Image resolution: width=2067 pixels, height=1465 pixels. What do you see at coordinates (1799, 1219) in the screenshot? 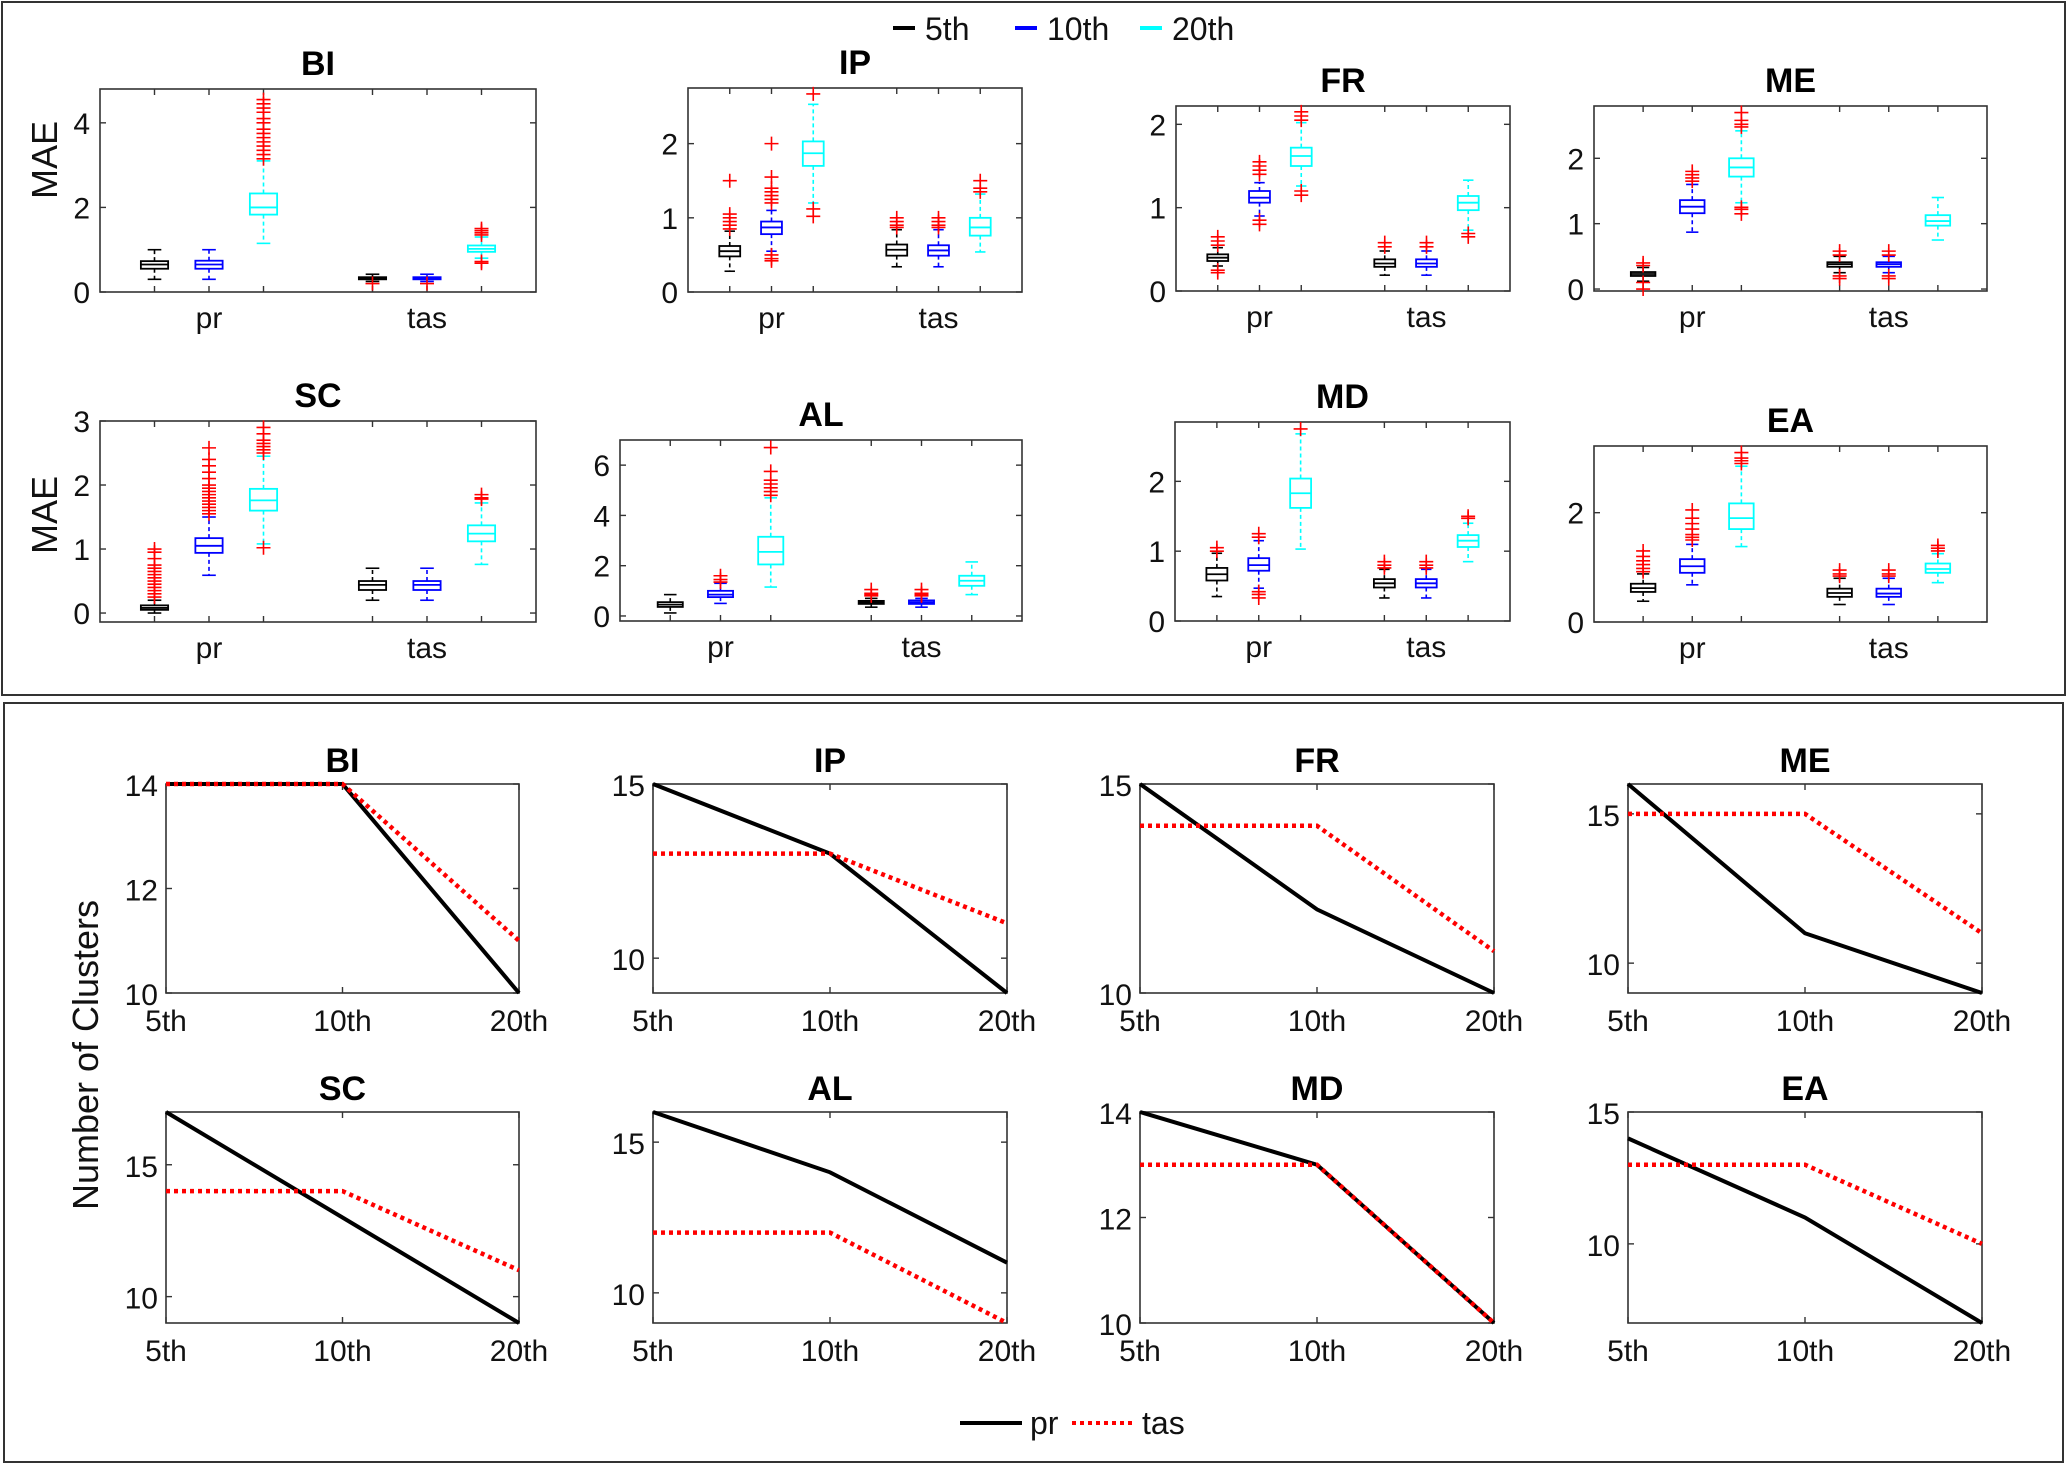
I see `lineplot-panel-EA: EA 10 15 5th 10th 20th` at bounding box center [1799, 1219].